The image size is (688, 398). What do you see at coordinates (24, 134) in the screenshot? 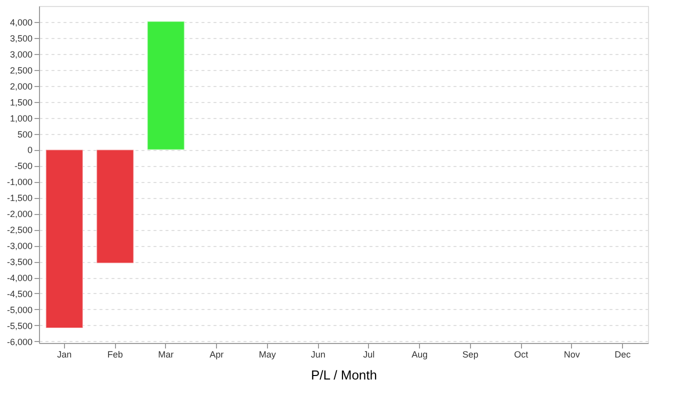
I see `y-tick-label: 500` at bounding box center [24, 134].